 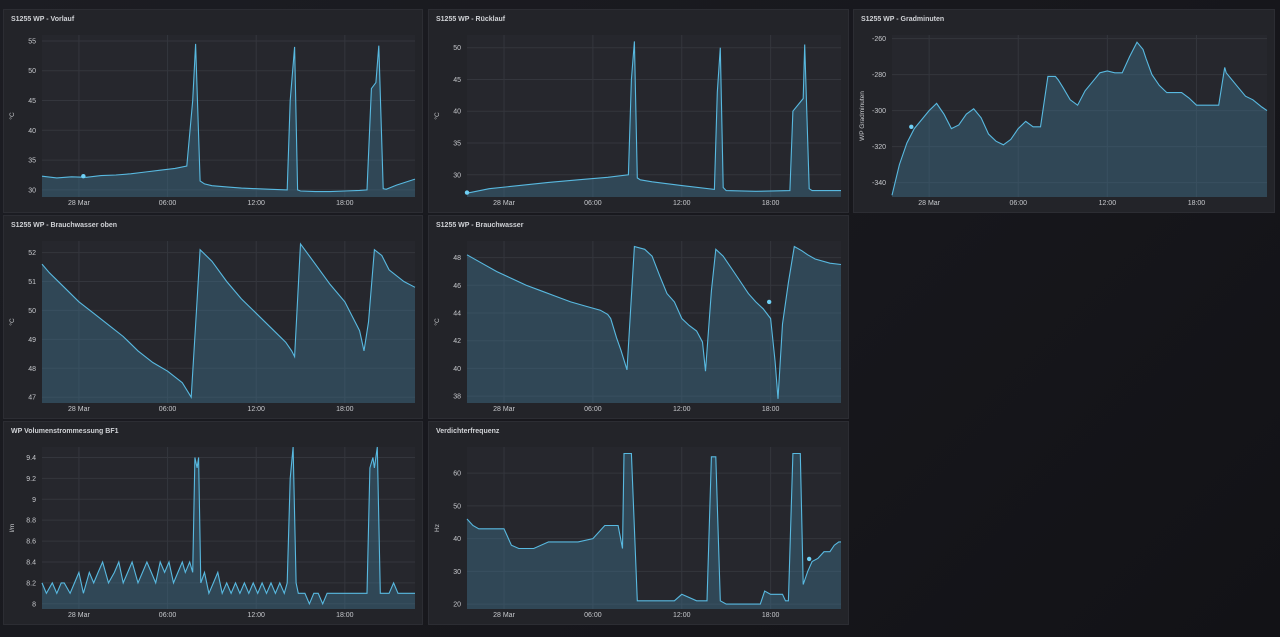 I want to click on panel-title: S1255 WP - Gradminuten, so click(x=903, y=19).